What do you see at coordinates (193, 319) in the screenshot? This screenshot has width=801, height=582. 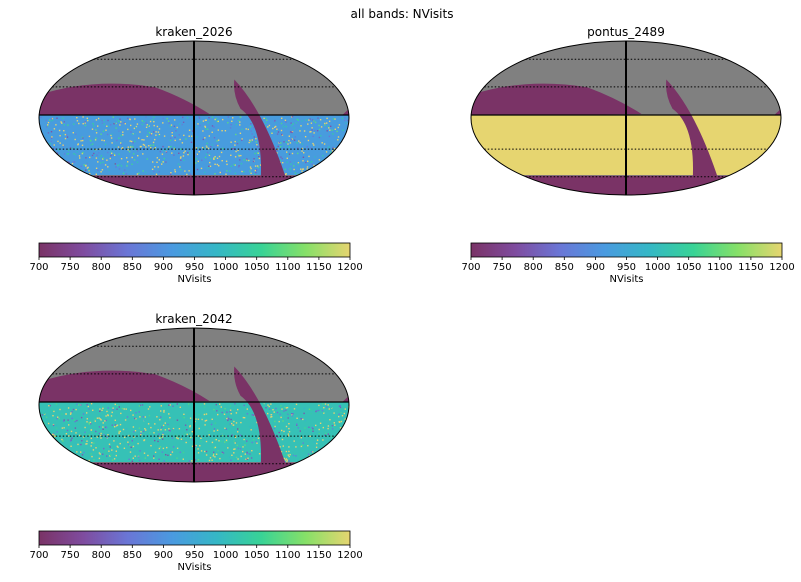 I see `map-title: kraken_2042` at bounding box center [193, 319].